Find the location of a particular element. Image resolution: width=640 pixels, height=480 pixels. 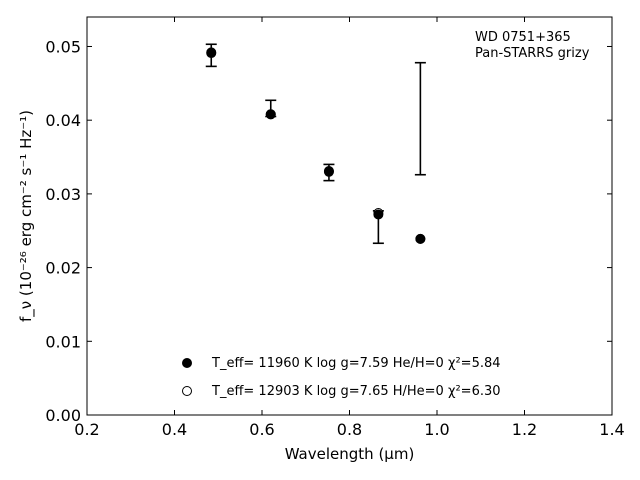

legend-entry-2: T_eff= 12903 K log g=7.65 H/He=0 χ²=6.30 is located at coordinates (356, 391).